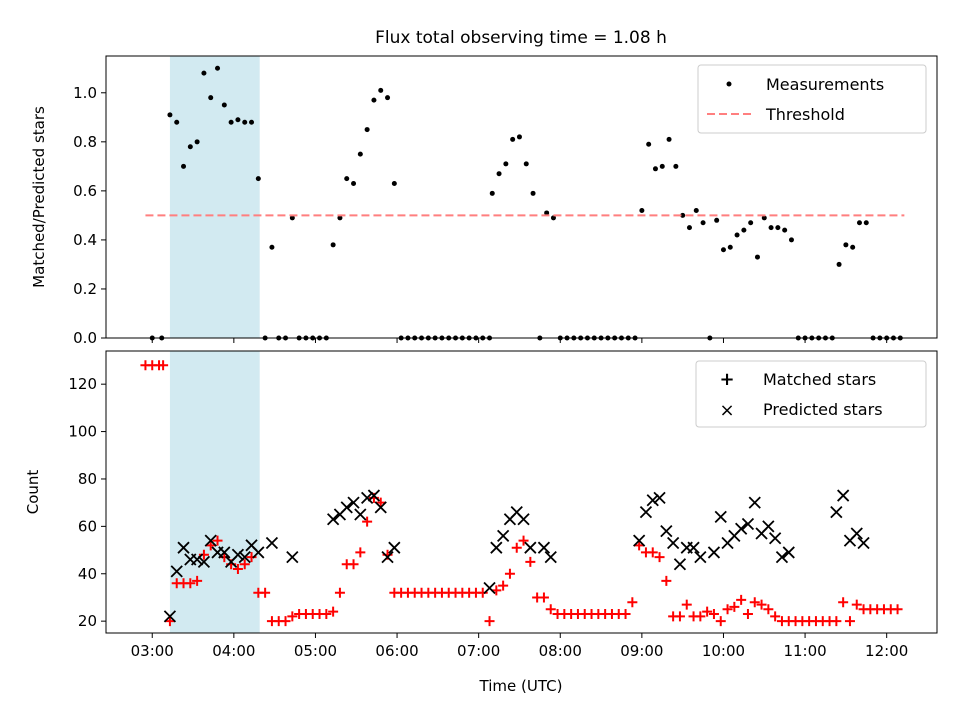 The image size is (960, 724). Describe the element at coordinates (521, 686) in the screenshot. I see `bottom-x-axis-label: Time (UTC)` at that location.